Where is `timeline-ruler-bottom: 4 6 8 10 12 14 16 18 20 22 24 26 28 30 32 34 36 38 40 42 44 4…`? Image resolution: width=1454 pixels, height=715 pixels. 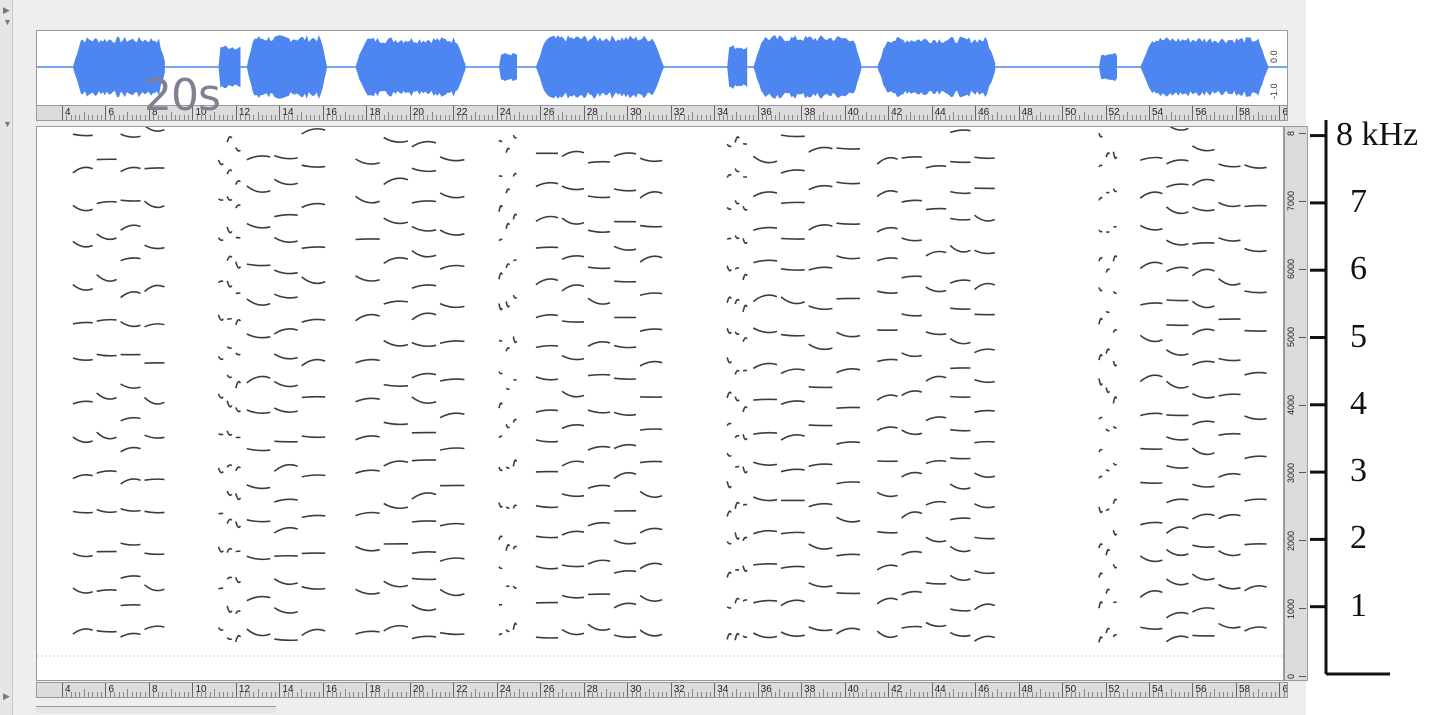 timeline-ruler-bottom: 4 6 8 10 12 14 16 18 20 22 24 26 28 30 32 34 36 38 40 42 44 4… is located at coordinates (662, 690).